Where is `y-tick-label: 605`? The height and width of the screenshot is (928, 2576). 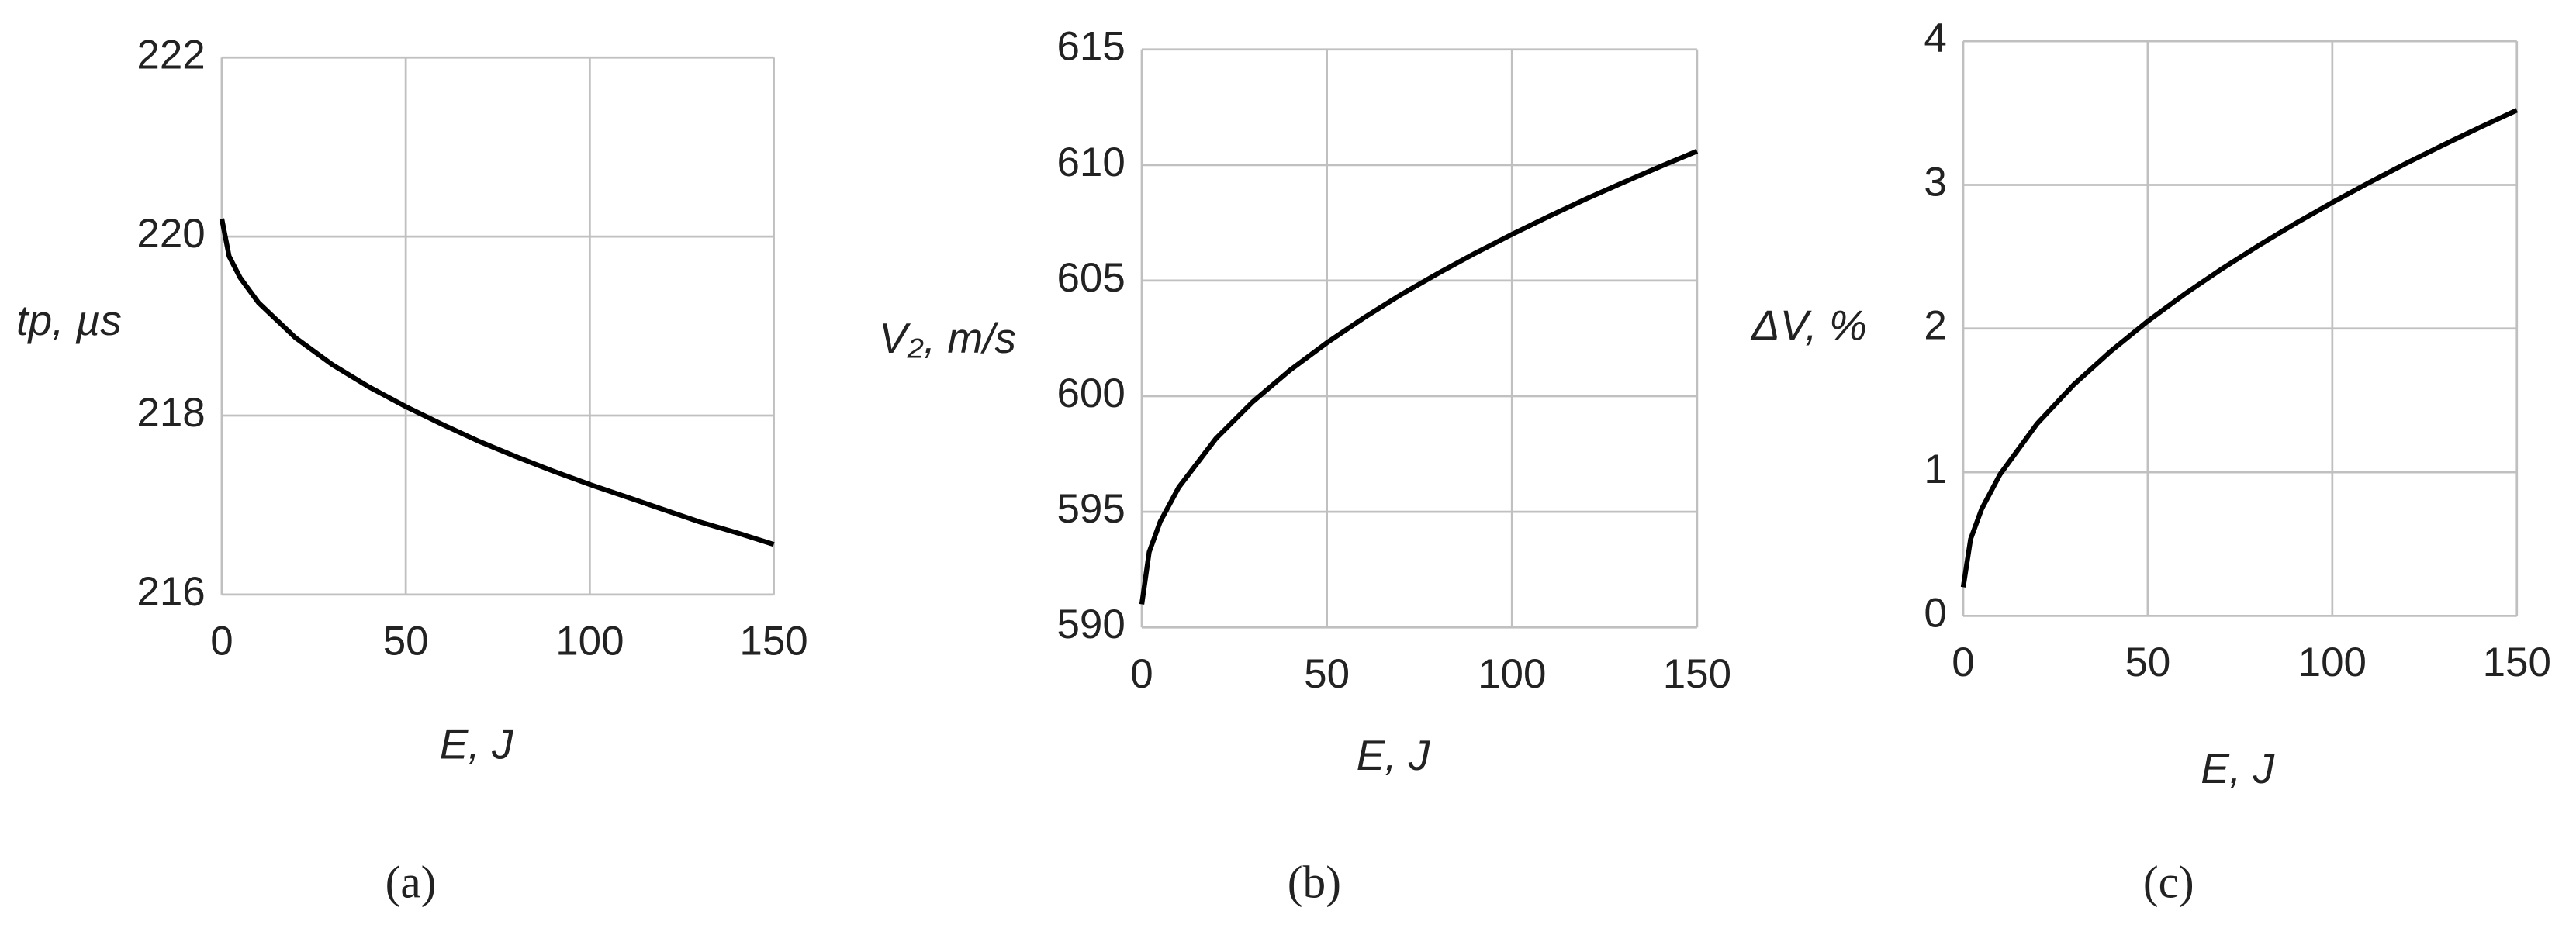 y-tick-label: 605 is located at coordinates (1090, 278).